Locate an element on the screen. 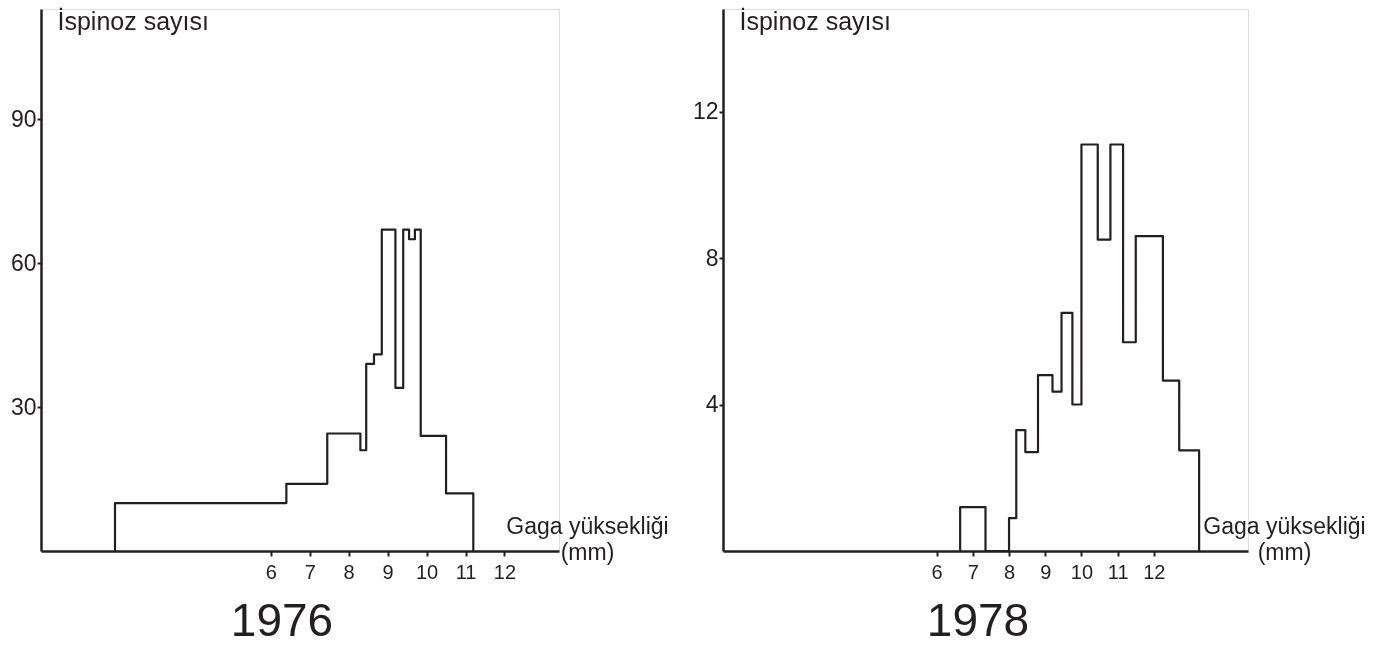  y-tick-label: 30 is located at coordinates (23, 406).